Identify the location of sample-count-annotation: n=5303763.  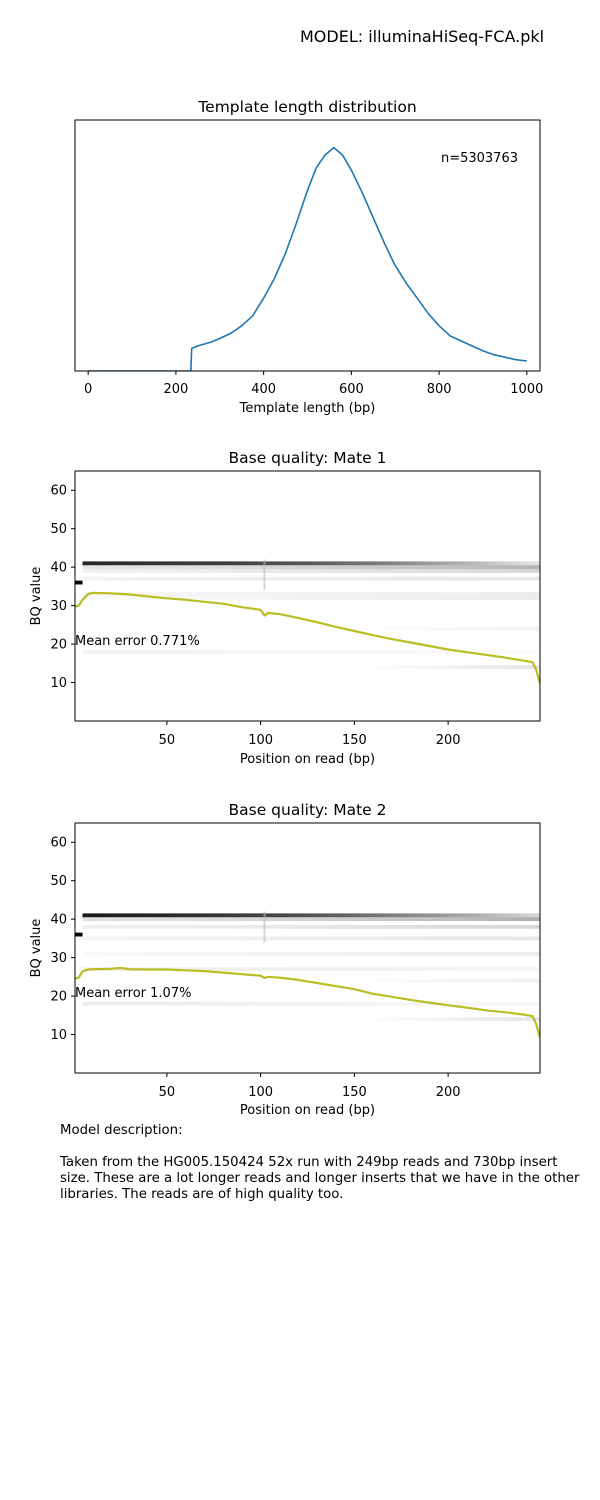
(479, 158).